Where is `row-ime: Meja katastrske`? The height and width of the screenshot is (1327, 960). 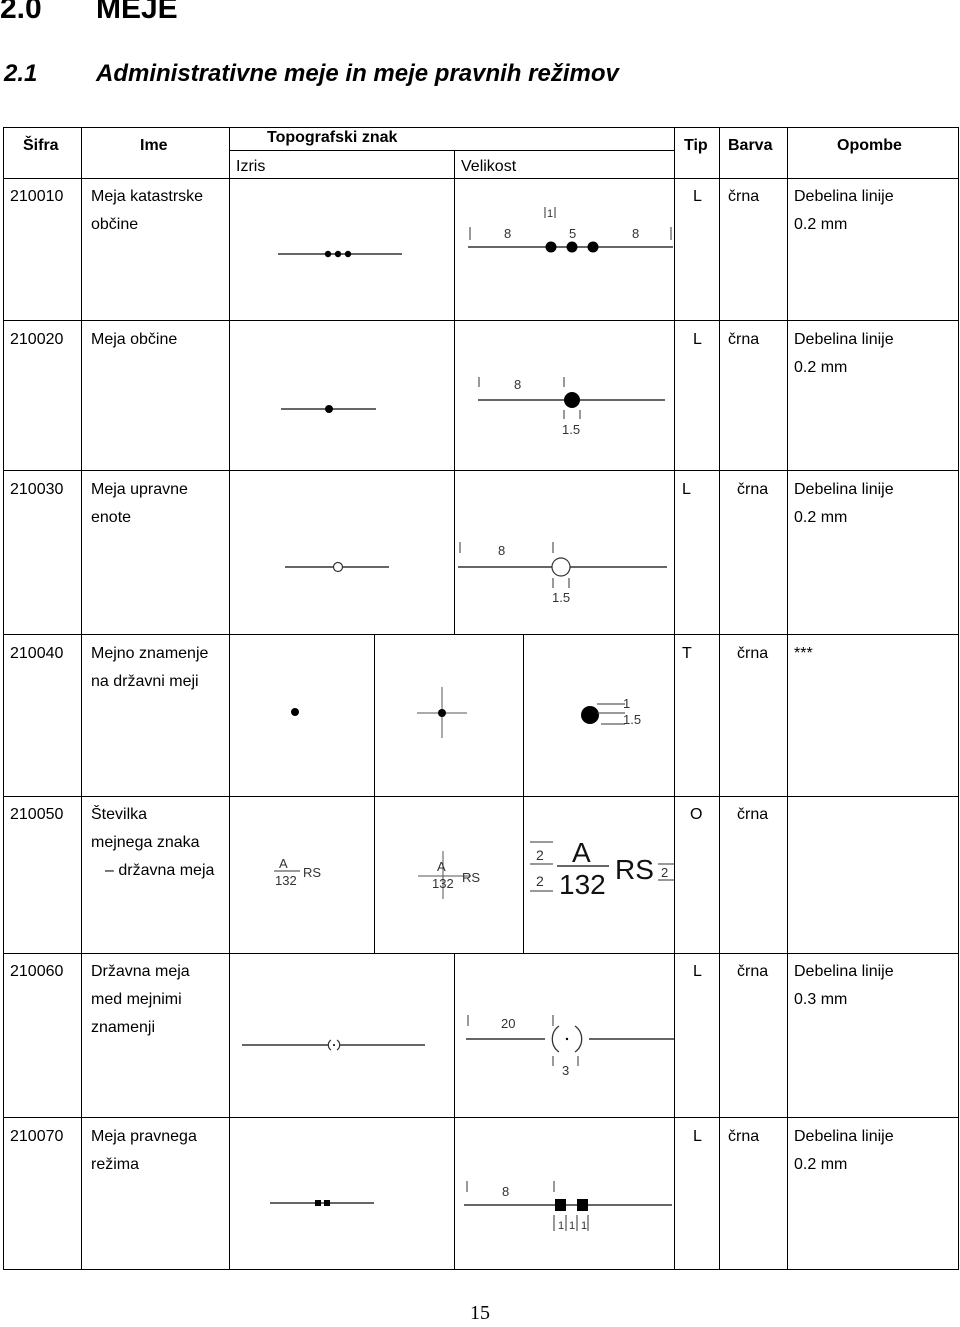
row-ime: Meja katastrske is located at coordinates (147, 196).